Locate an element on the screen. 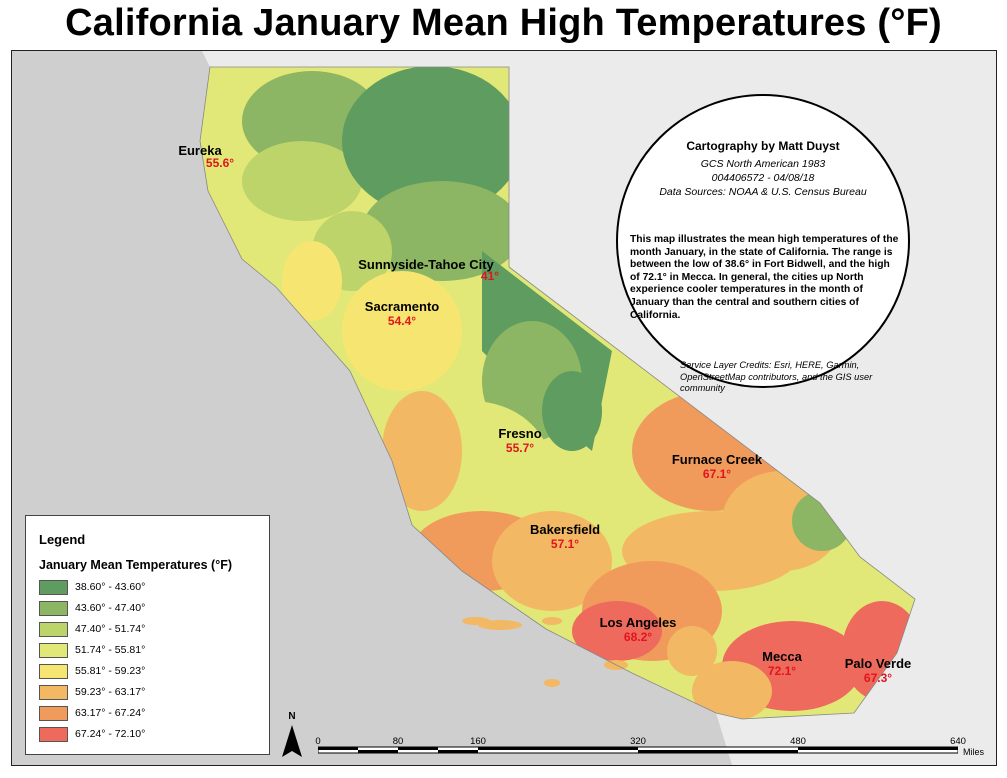 This screenshot has height=778, width=1007. city-label-furnace-creek: Furnace Creek 67.1° is located at coordinates (717, 467).